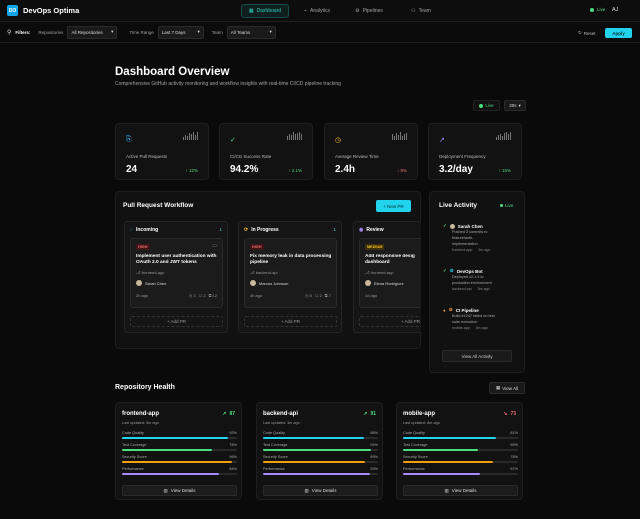 The height and width of the screenshot is (519, 640). I want to click on metric-label: Code Quality, so click(274, 433).